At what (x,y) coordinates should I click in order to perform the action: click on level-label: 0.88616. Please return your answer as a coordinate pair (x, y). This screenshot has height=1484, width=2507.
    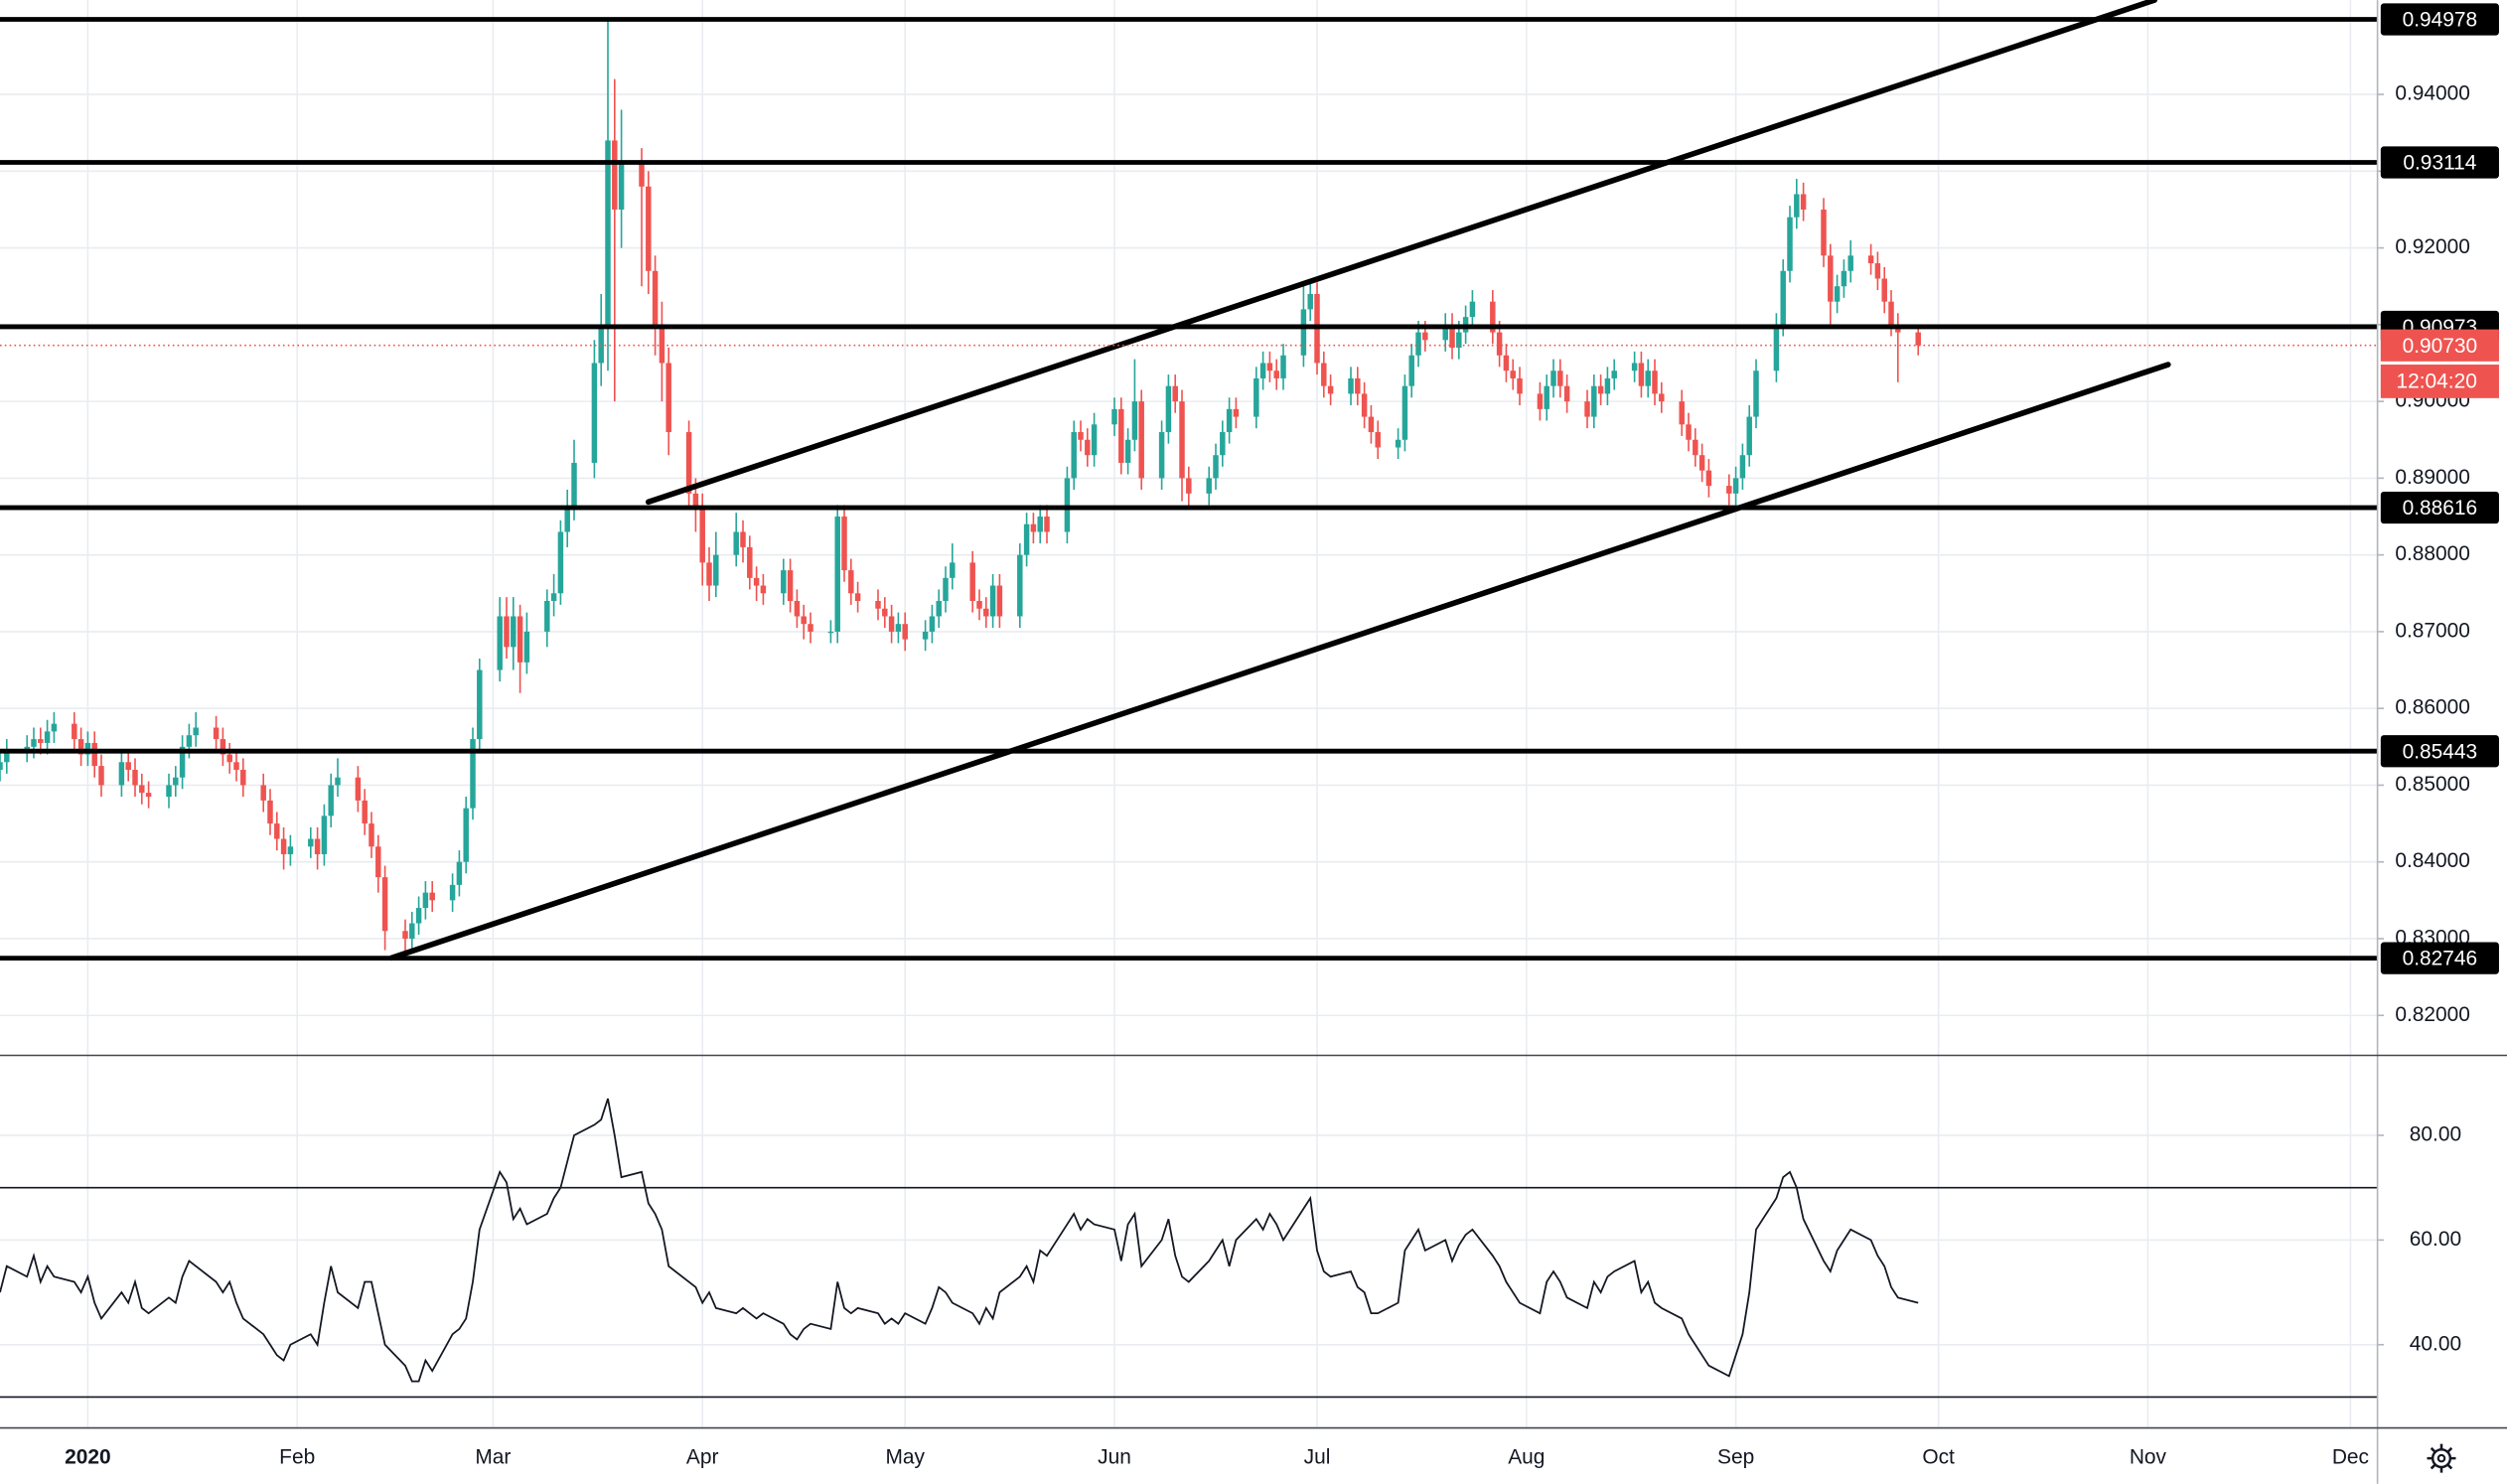
    Looking at the image, I should click on (2440, 508).